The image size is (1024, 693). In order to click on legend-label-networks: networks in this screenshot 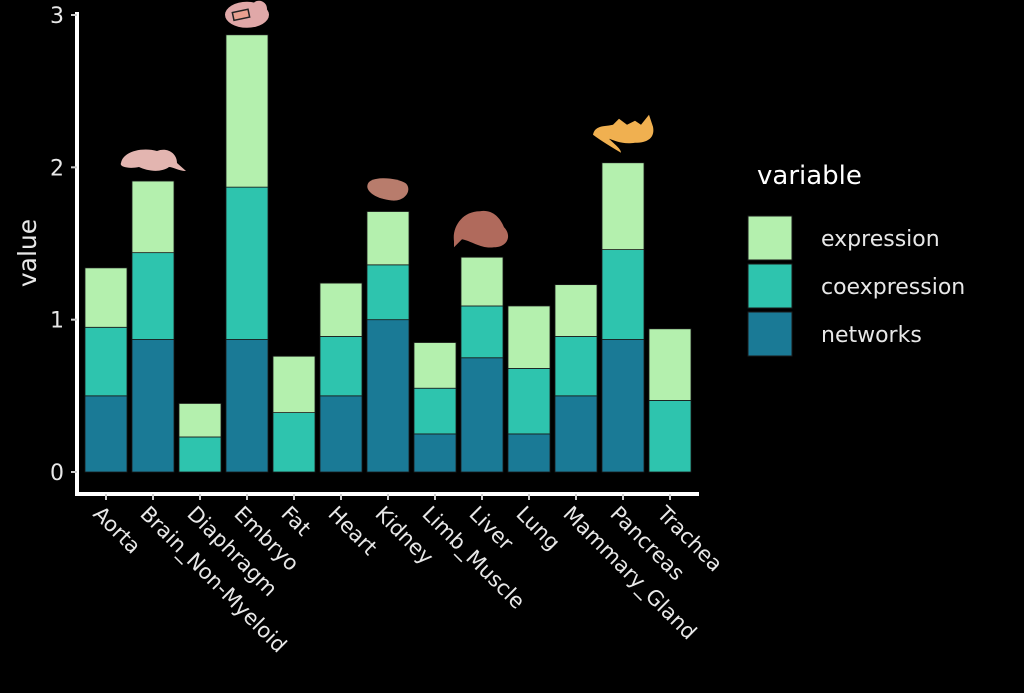, I will do `click(871, 335)`.